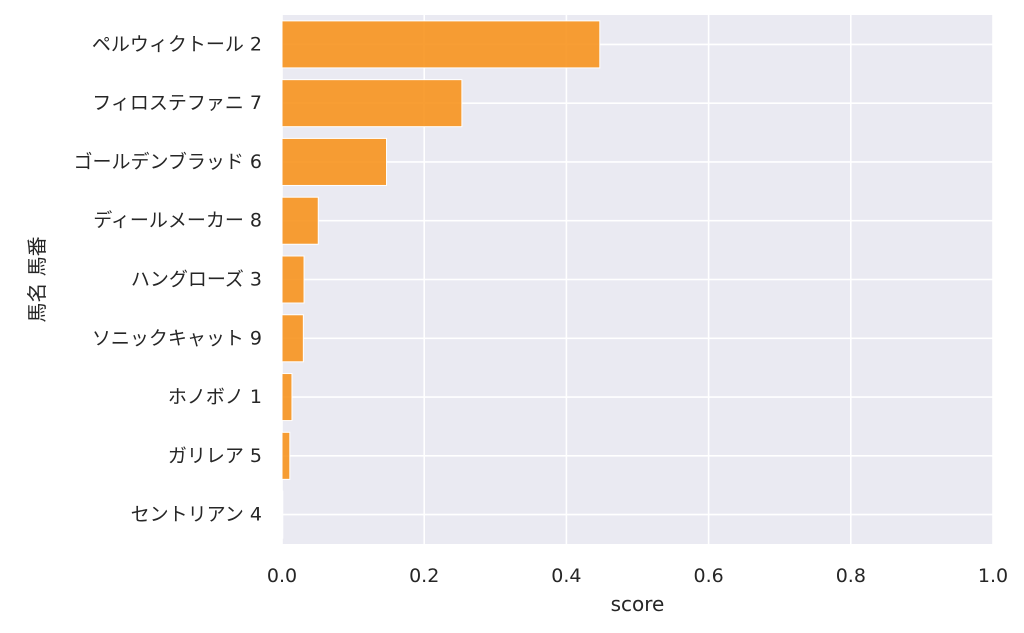 The height and width of the screenshot is (633, 1024). What do you see at coordinates (177, 221) in the screenshot?
I see `y-tick-label: ディールメーカー 8` at bounding box center [177, 221].